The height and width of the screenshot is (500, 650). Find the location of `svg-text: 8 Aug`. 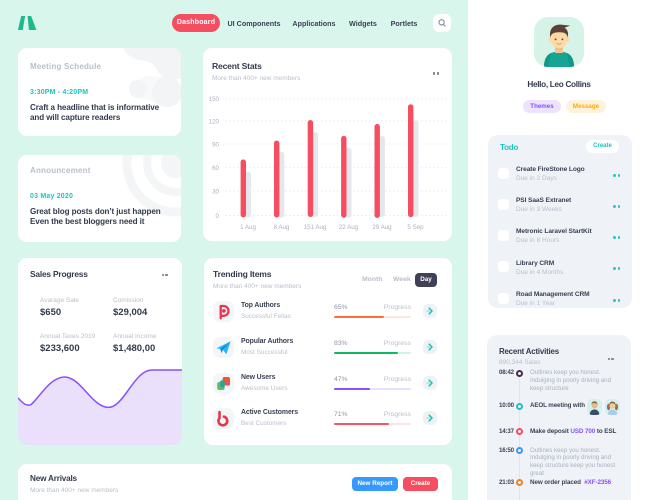

svg-text: 8 Aug is located at coordinates (282, 227).